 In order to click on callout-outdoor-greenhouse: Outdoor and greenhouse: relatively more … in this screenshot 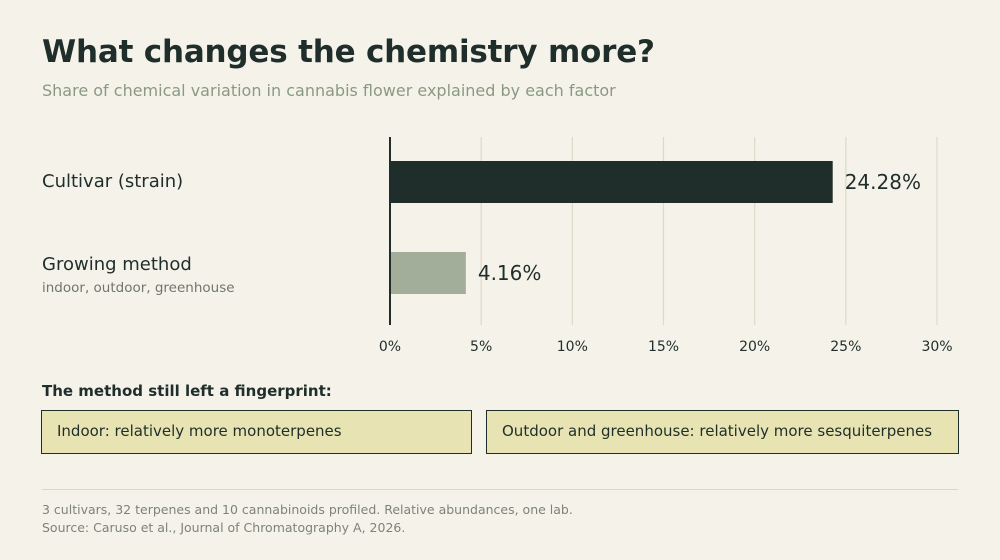, I will do `click(722, 432)`.